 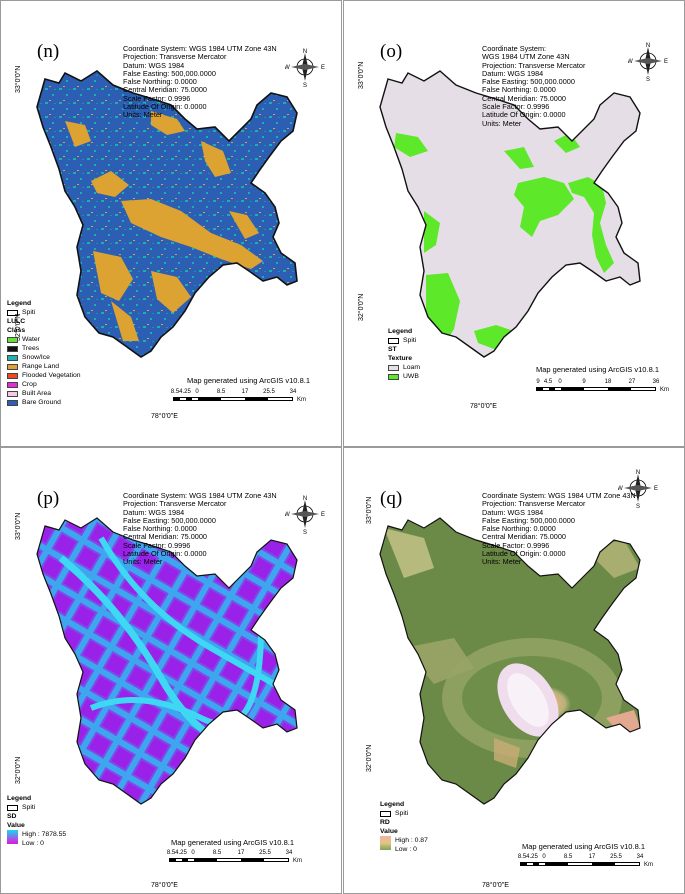 I want to click on legend-title: Legend, so click(x=19, y=798).